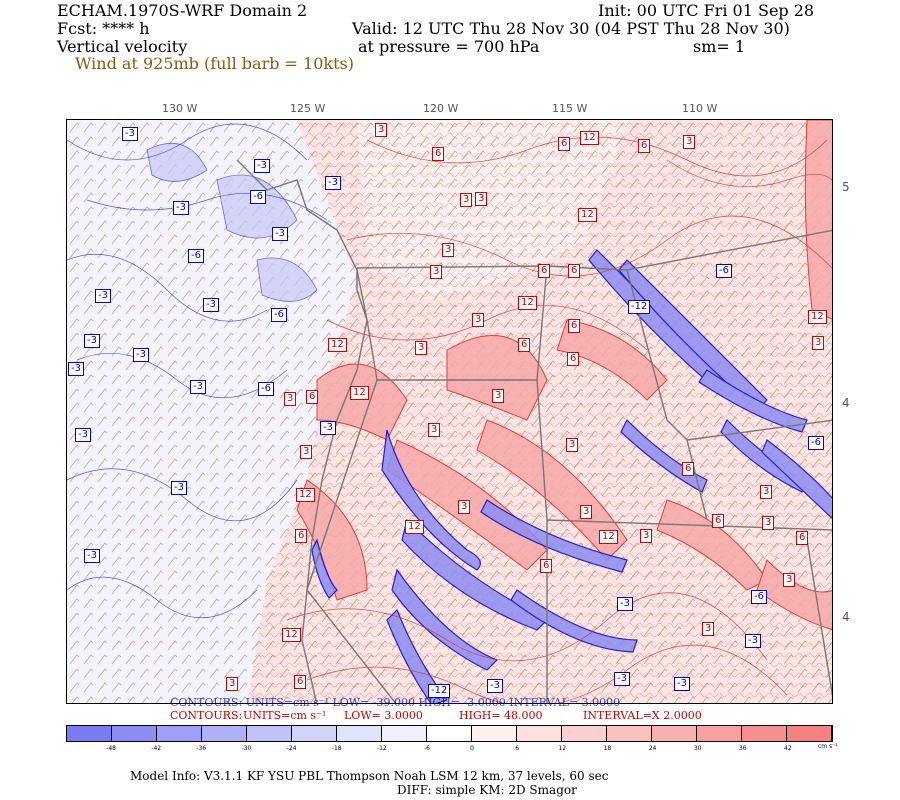  Describe the element at coordinates (742, 748) in the screenshot. I see `color-scale-tick: 36` at that location.